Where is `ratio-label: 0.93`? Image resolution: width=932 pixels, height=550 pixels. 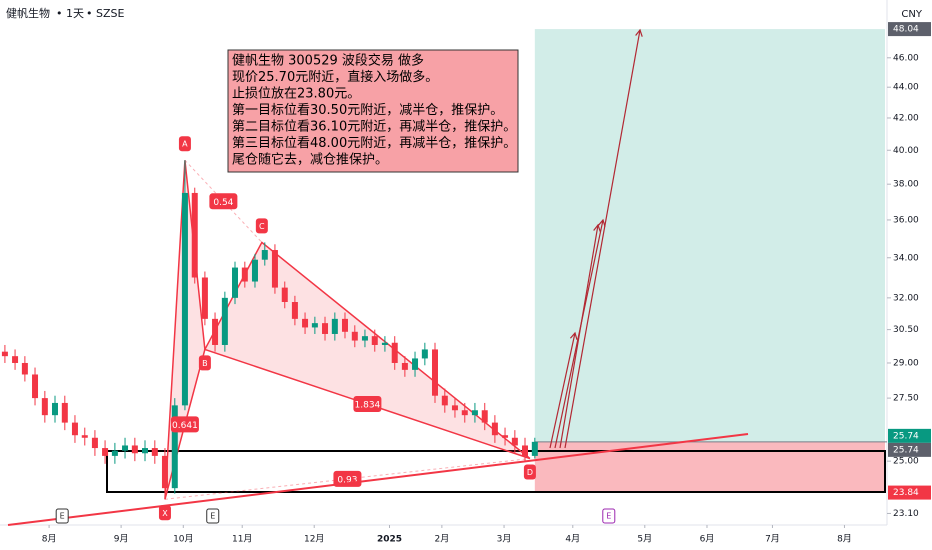
ratio-label: 0.93 is located at coordinates (347, 480).